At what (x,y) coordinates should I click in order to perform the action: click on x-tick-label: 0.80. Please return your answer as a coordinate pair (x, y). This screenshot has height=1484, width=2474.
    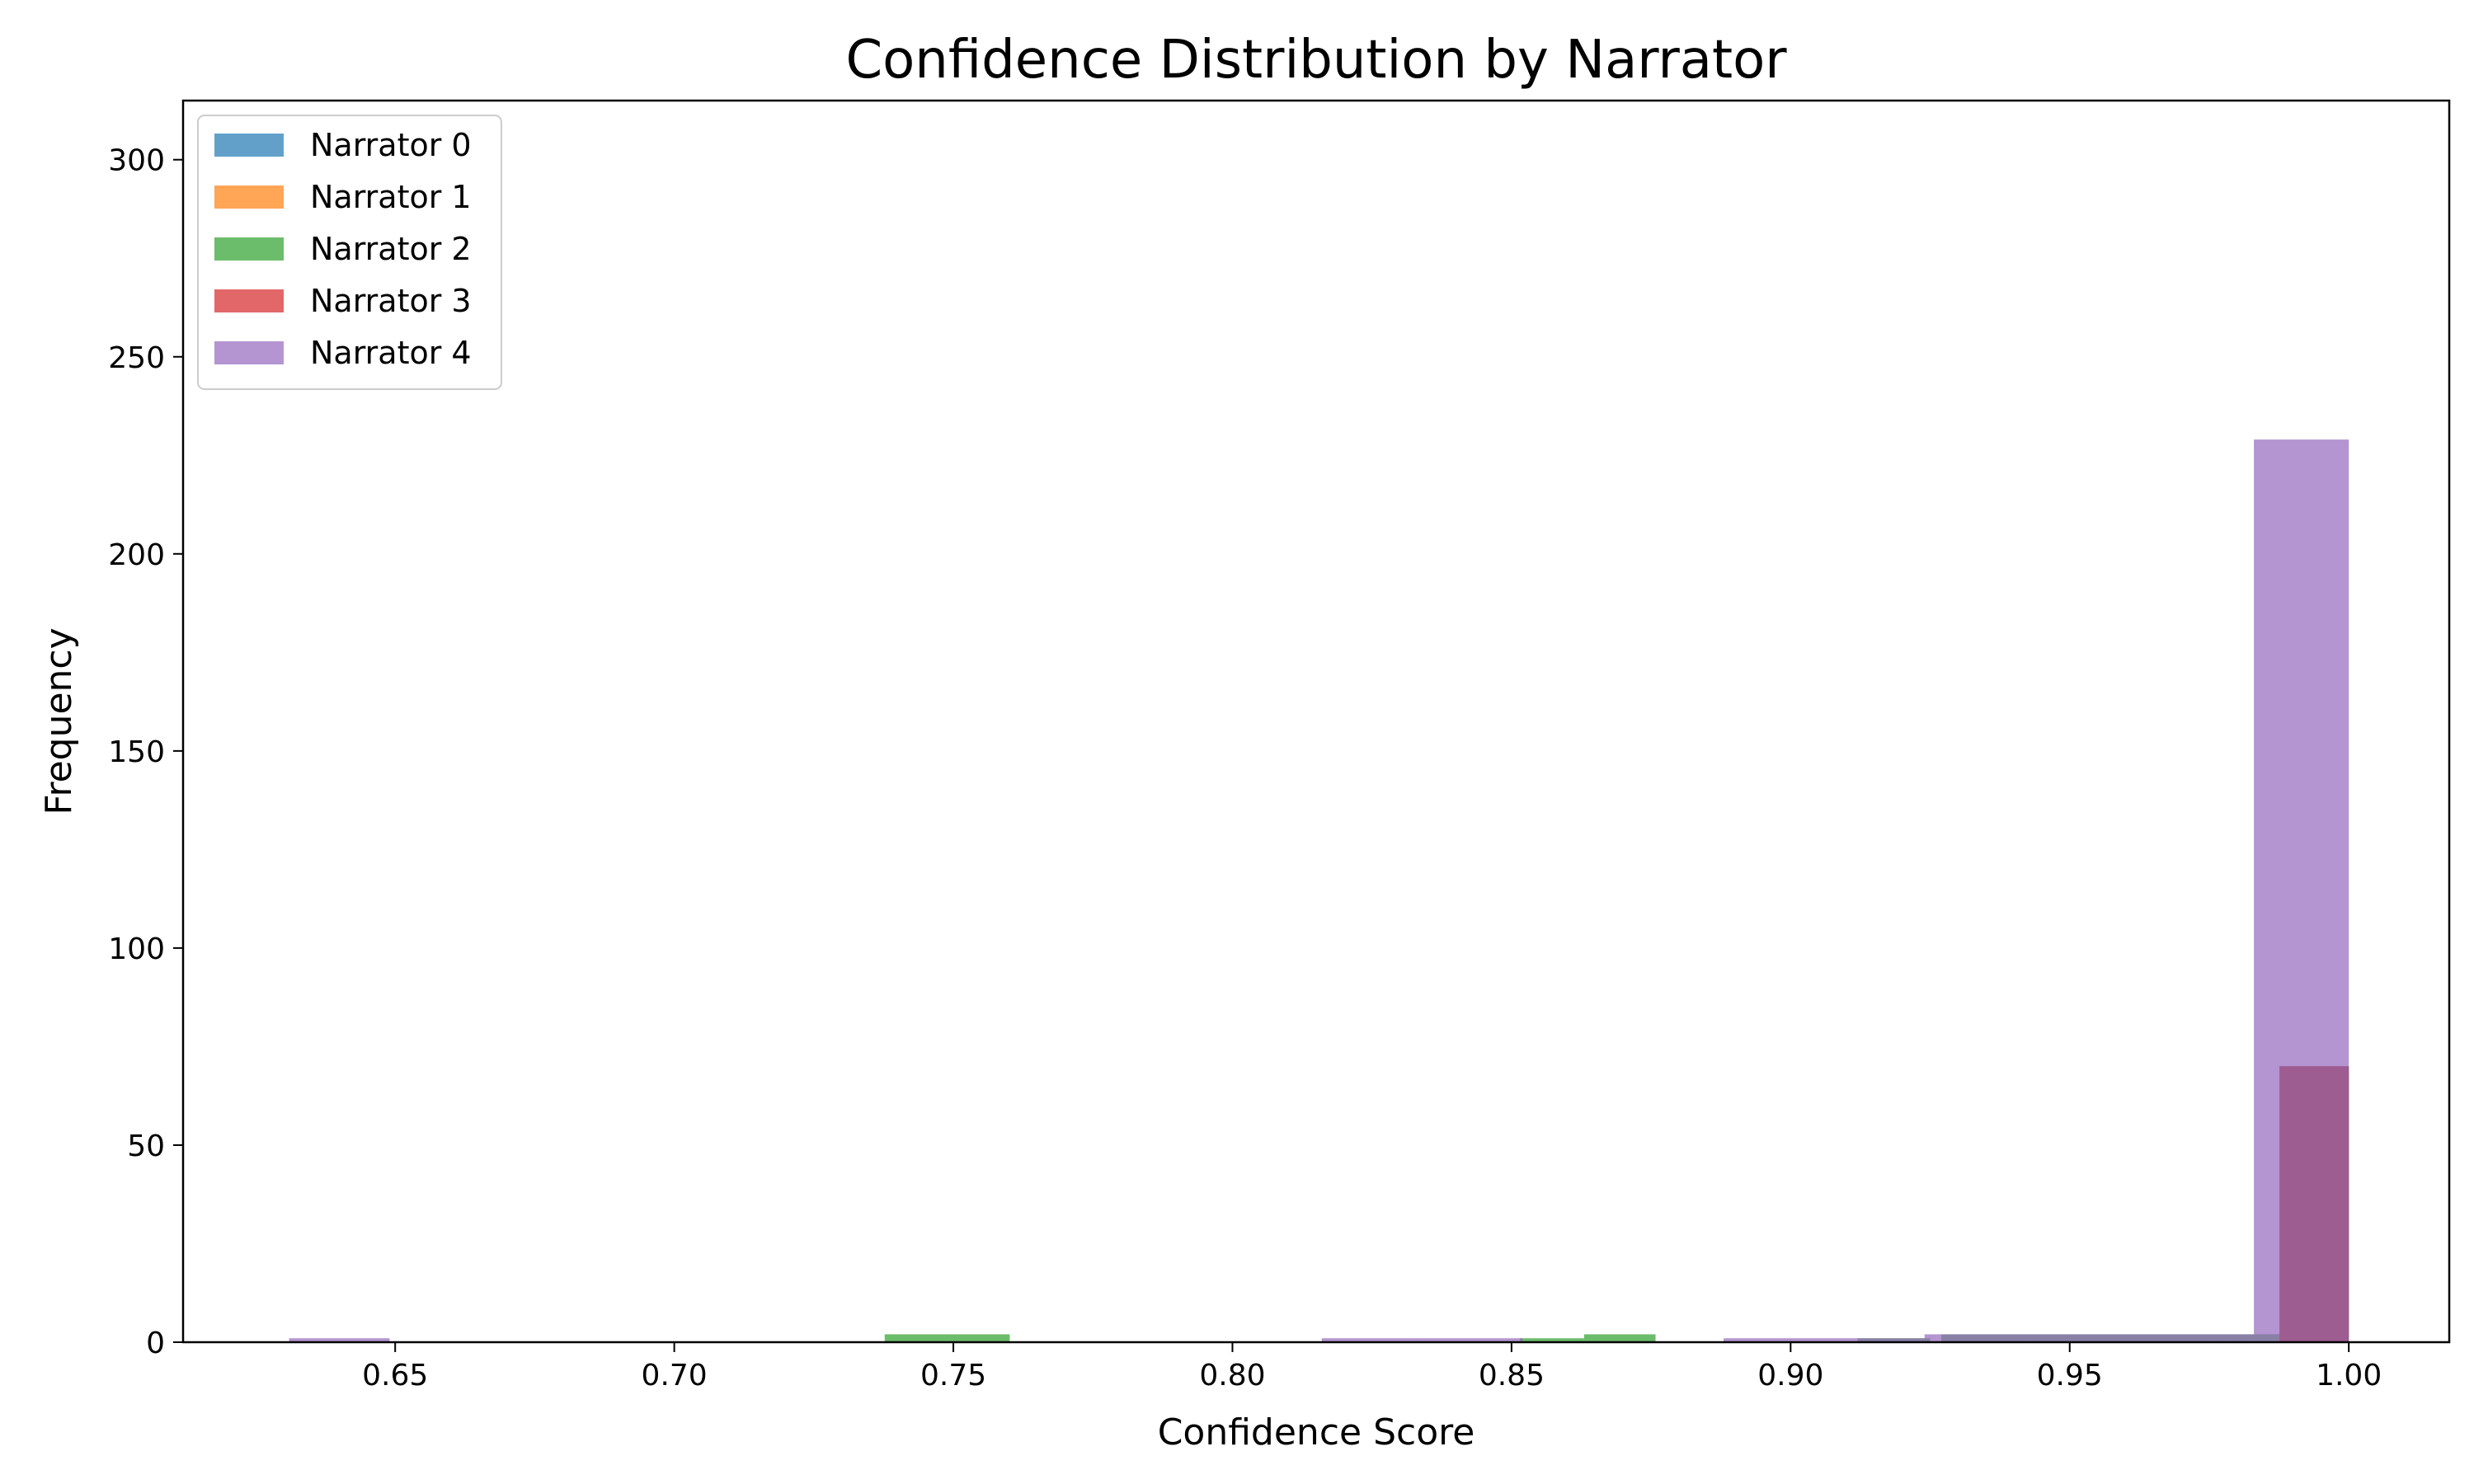
    Looking at the image, I should click on (1232, 1375).